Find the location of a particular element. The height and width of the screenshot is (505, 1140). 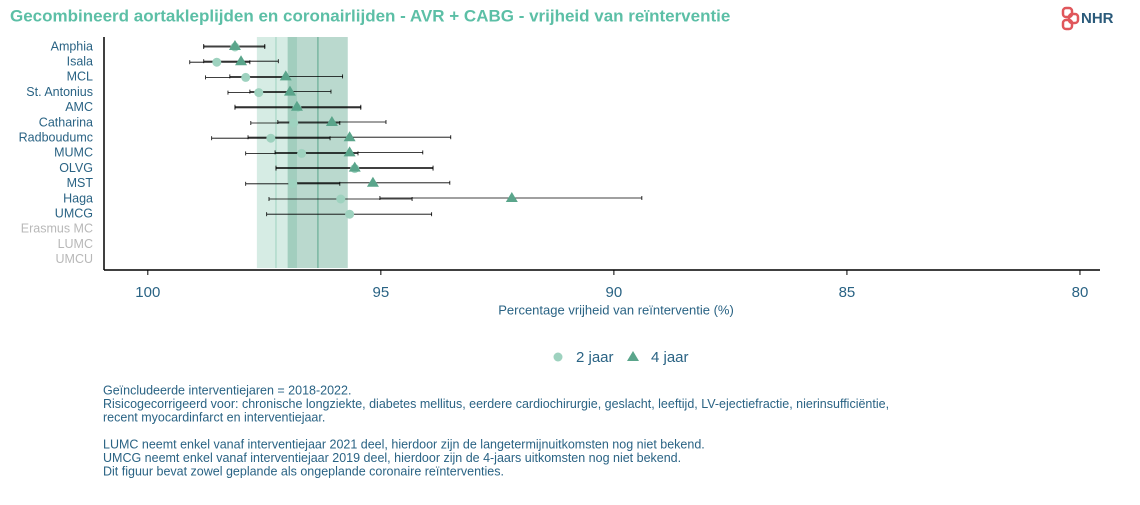

y-tick-label: Radboudumc is located at coordinates (56, 137).